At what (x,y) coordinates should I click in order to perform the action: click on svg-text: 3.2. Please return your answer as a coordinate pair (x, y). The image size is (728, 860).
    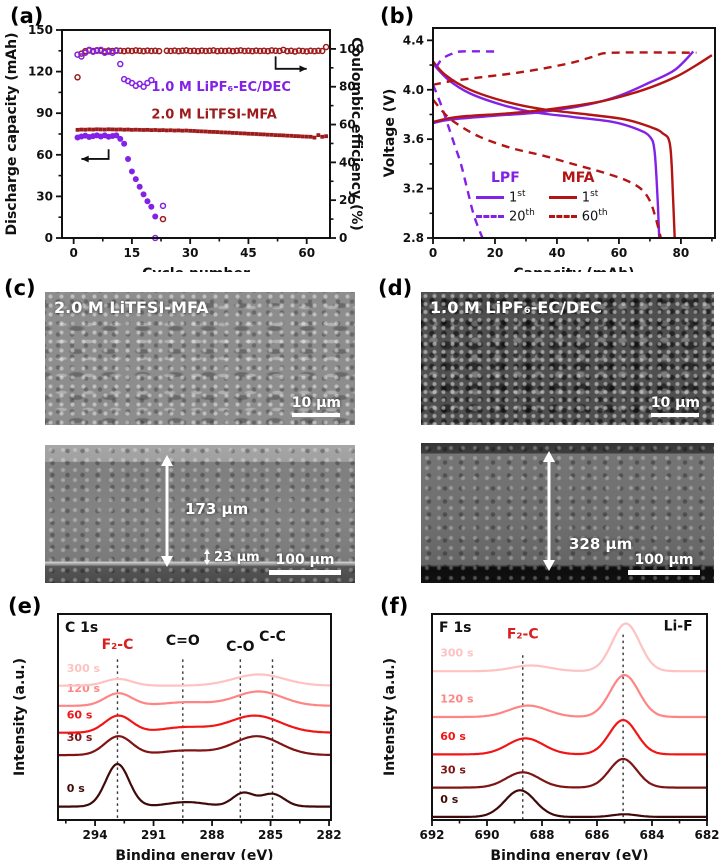
    Looking at the image, I should click on (413, 189).